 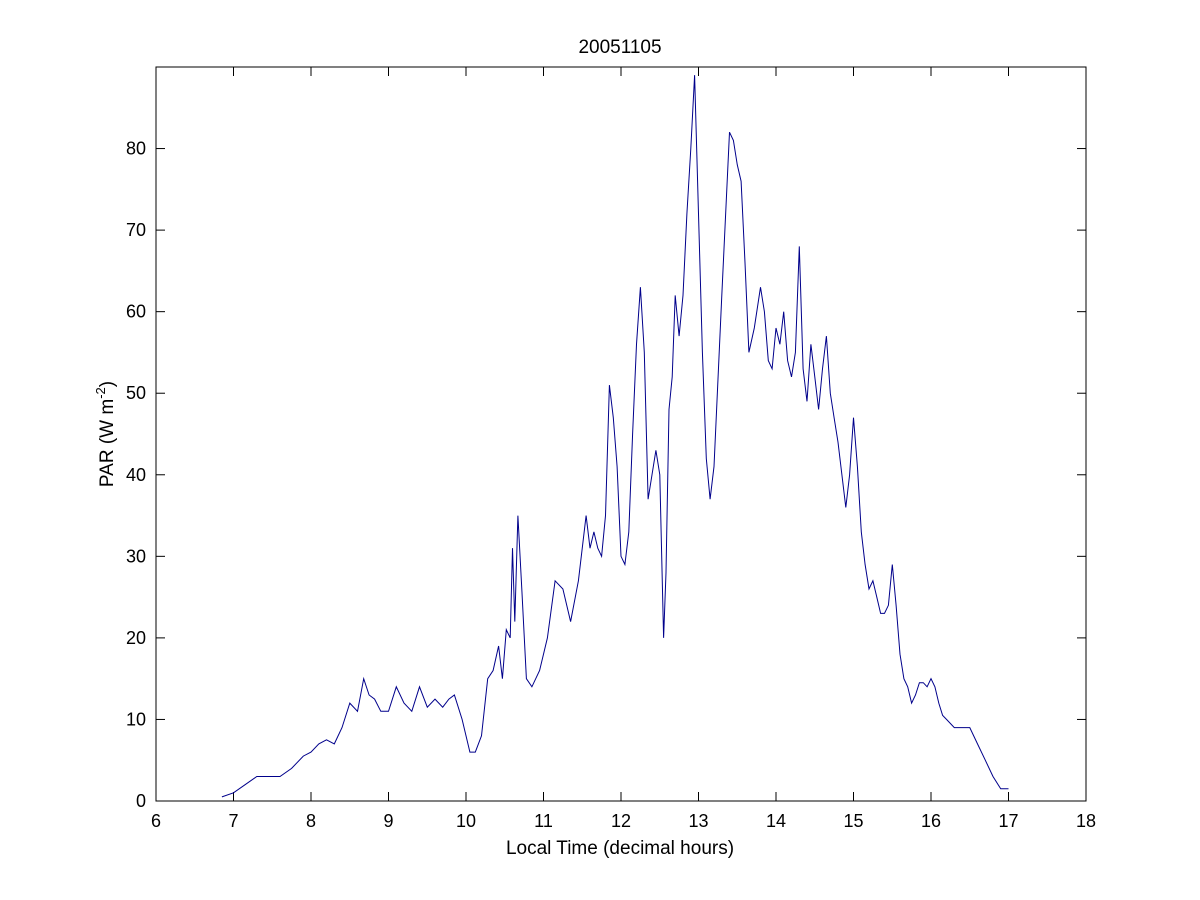 I want to click on x-axis-tick-labels: 6 7 8 9 10 11 12 13 14 15 16 17 18, so click(x=623, y=821).